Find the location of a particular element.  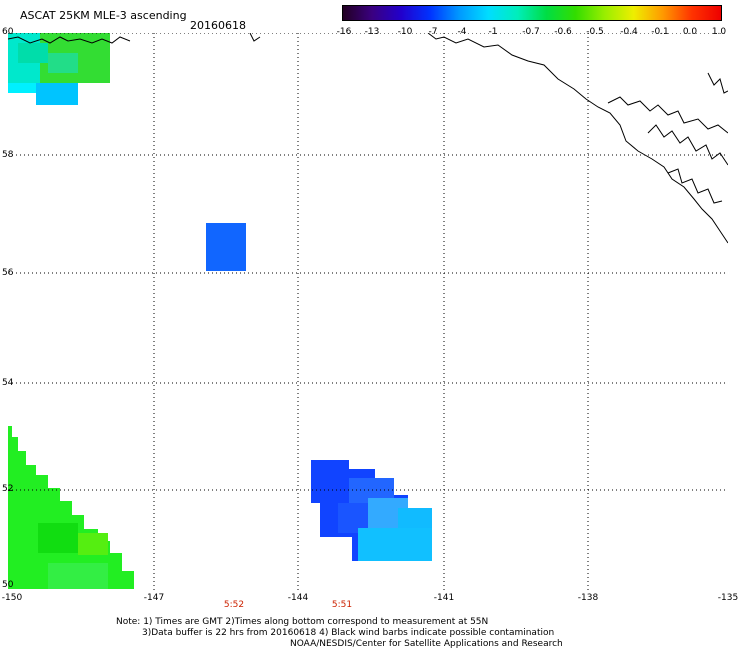

lat-label: 60 is located at coordinates (8, 32).